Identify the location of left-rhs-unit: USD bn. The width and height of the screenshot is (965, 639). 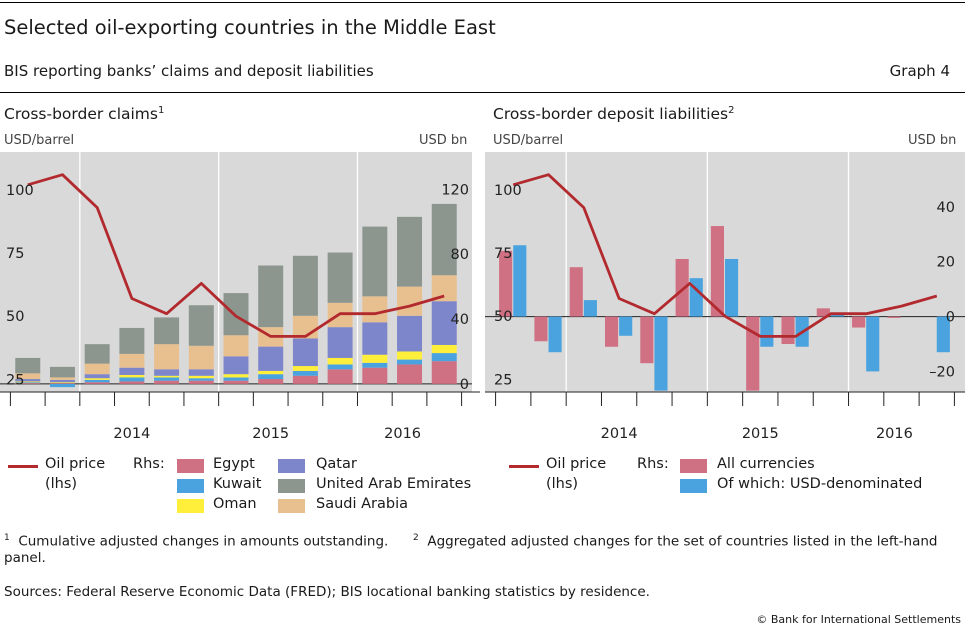
(443, 140).